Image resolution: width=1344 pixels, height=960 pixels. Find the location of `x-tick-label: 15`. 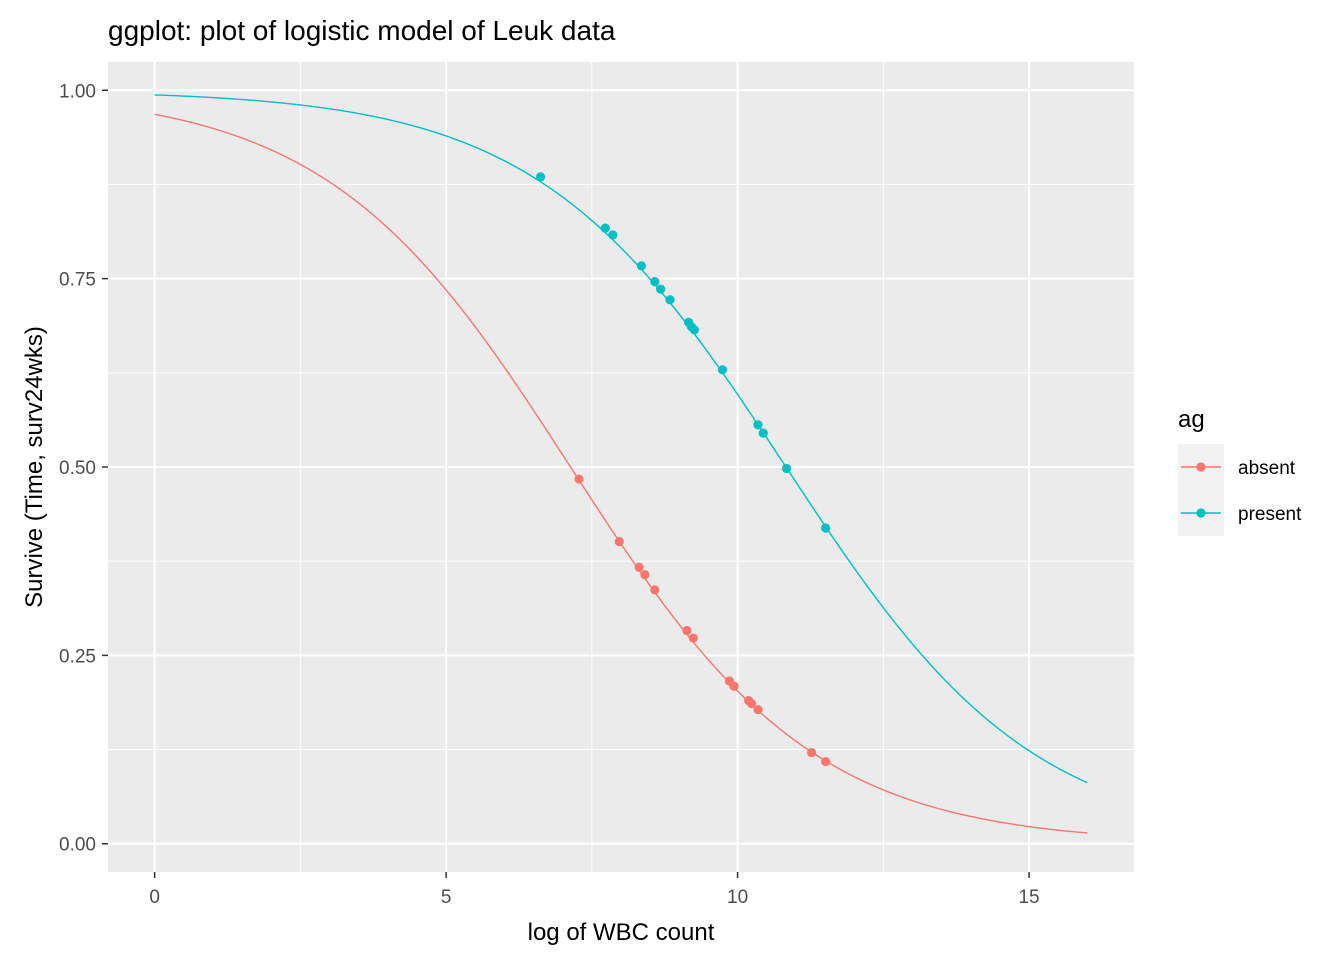

x-tick-label: 15 is located at coordinates (1028, 897).